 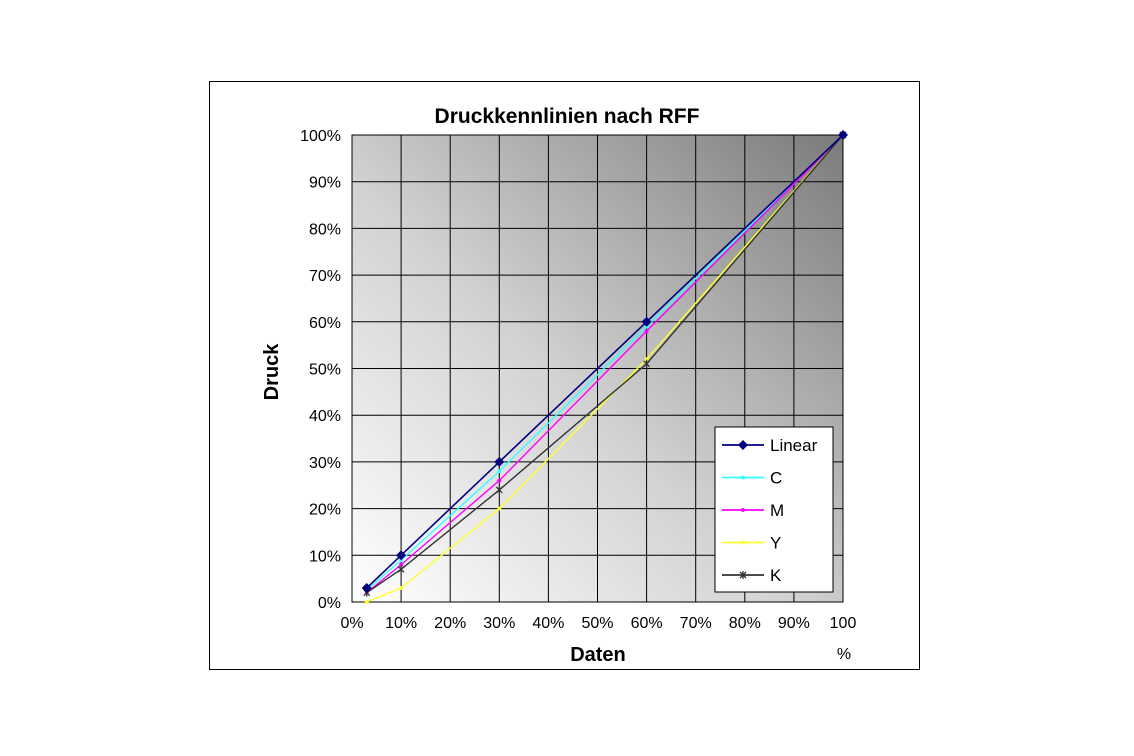 What do you see at coordinates (325, 556) in the screenshot?
I see `y-tick-label: 10%` at bounding box center [325, 556].